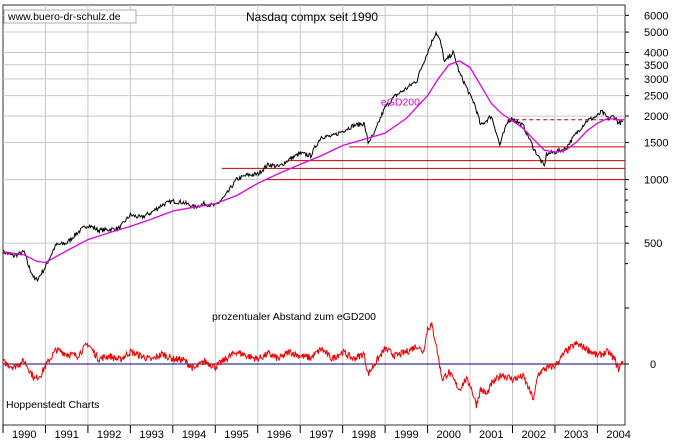  I want to click on x-tick-label-1995: 1995, so click(236, 434).